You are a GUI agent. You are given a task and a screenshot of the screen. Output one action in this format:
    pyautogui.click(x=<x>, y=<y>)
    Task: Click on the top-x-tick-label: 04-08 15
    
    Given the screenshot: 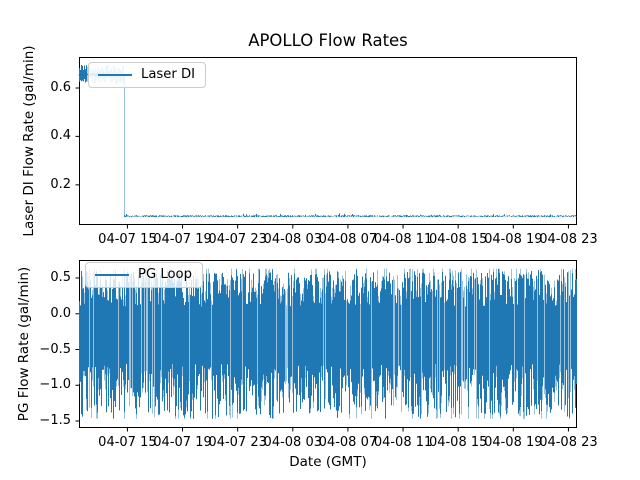 What is the action you would take?
    pyautogui.click(x=458, y=239)
    